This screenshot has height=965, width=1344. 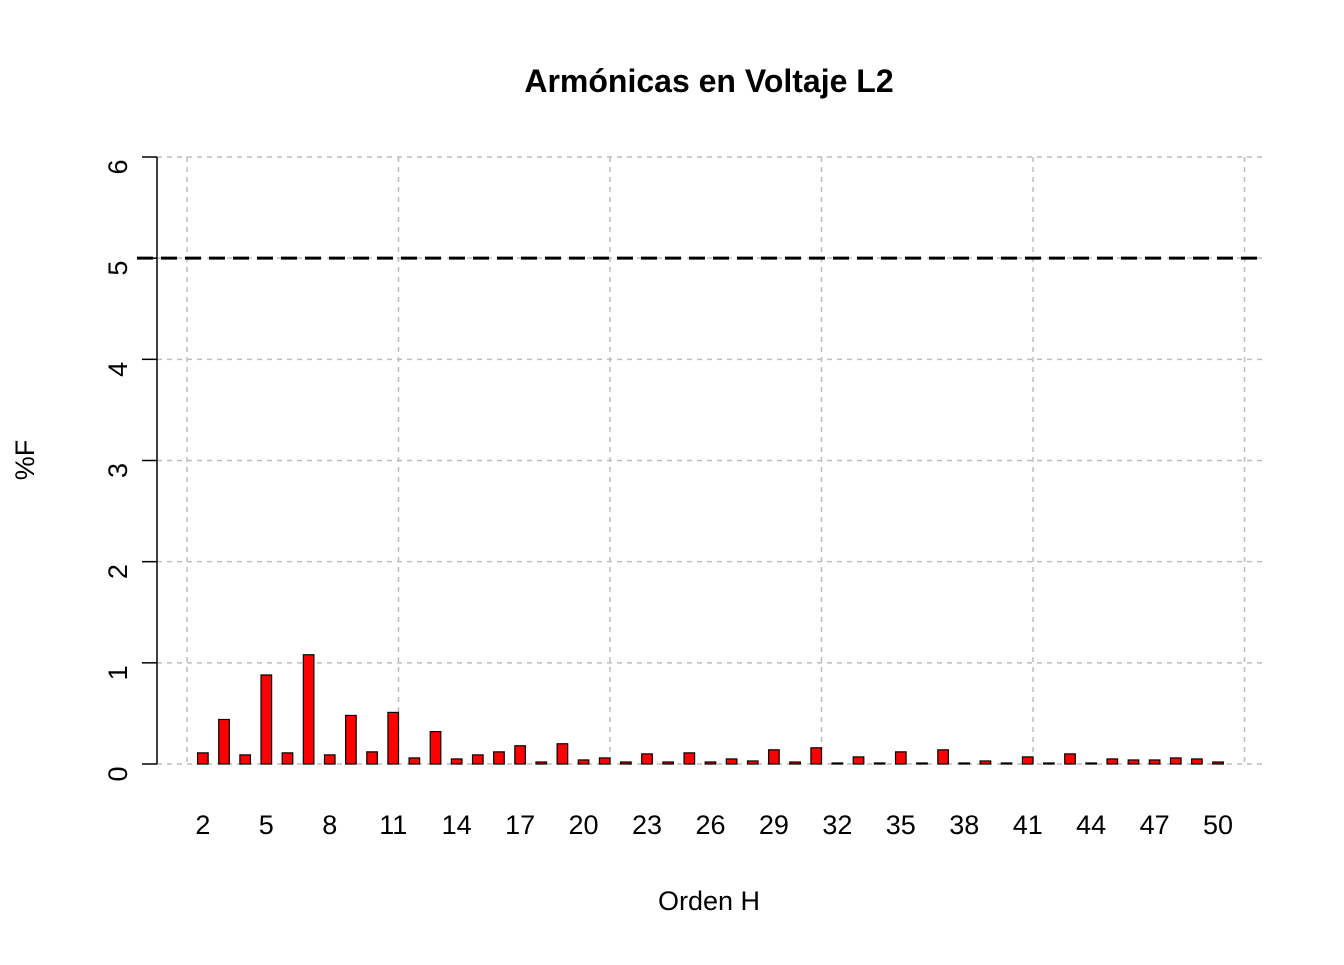 What do you see at coordinates (266, 825) in the screenshot?
I see `x-tick-label: 5` at bounding box center [266, 825].